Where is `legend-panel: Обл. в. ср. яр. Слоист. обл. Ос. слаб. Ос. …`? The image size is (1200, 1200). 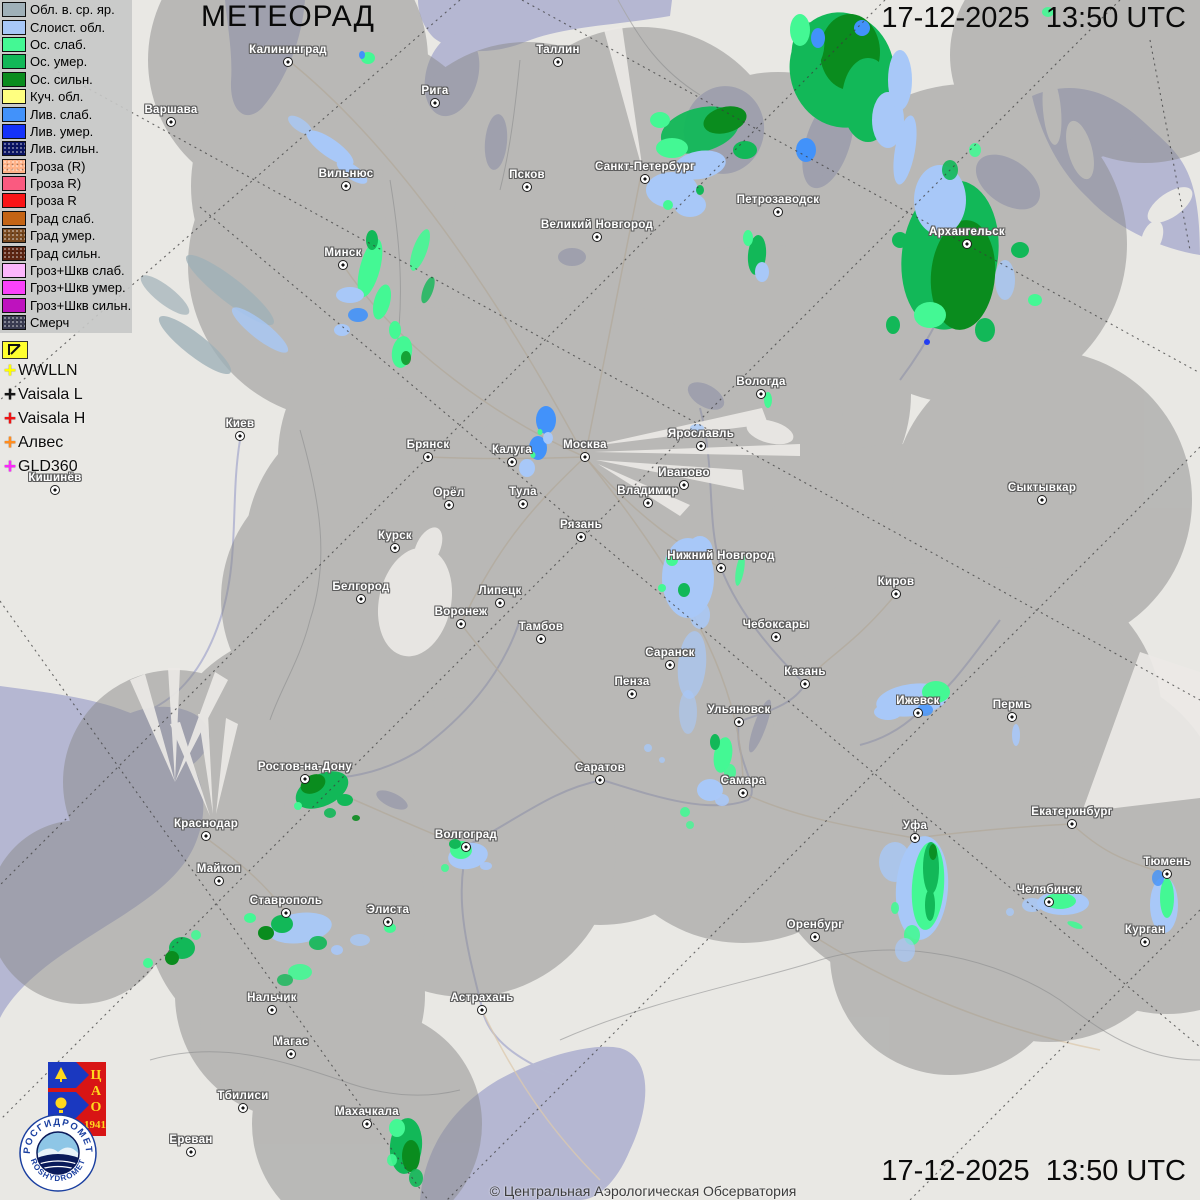
legend-panel: Обл. в. ср. яр. Слоист. обл. Ос. слаб. Ос. … is located at coordinates (66, 167).